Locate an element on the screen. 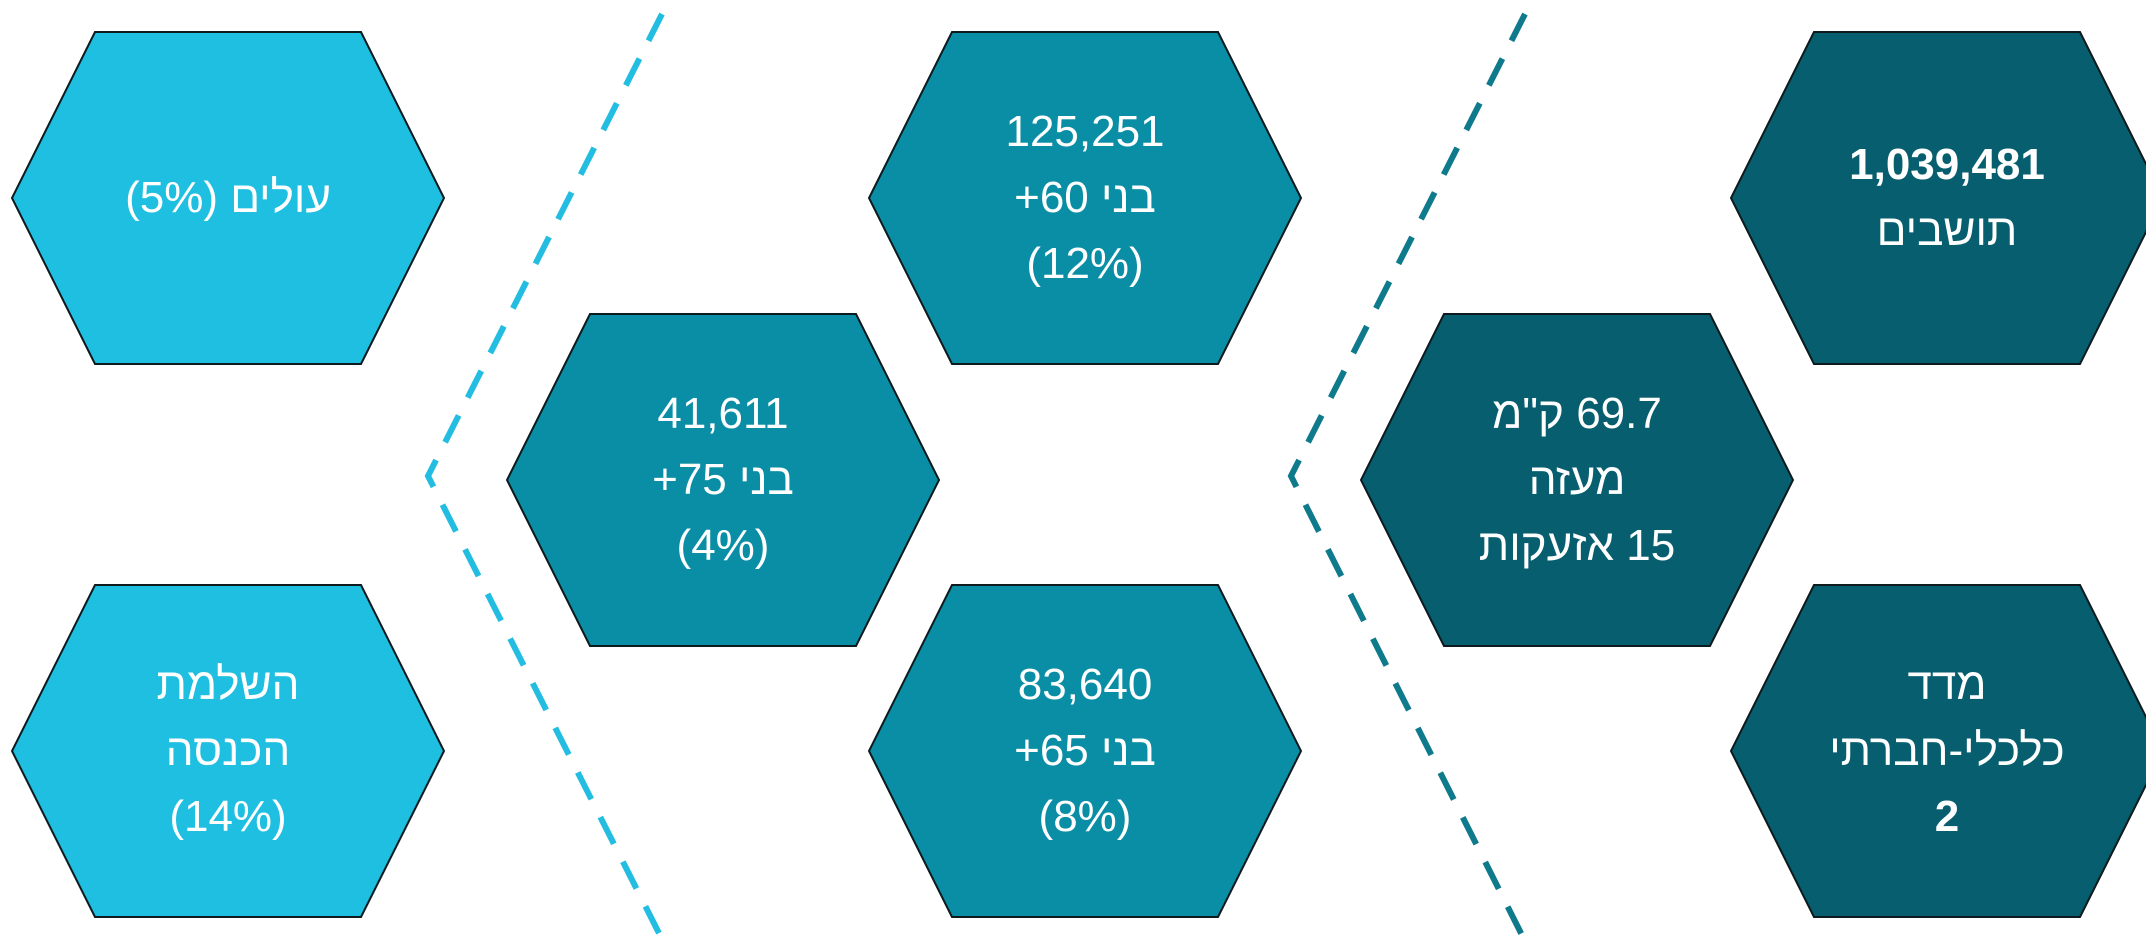  hex-age60: 125,251 בני 60+ (12%) is located at coordinates (1085, 198).